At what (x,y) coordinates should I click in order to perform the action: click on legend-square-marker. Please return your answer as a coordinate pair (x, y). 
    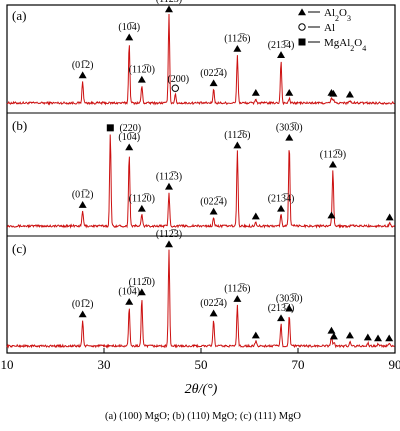
    Looking at the image, I should click on (302, 42).